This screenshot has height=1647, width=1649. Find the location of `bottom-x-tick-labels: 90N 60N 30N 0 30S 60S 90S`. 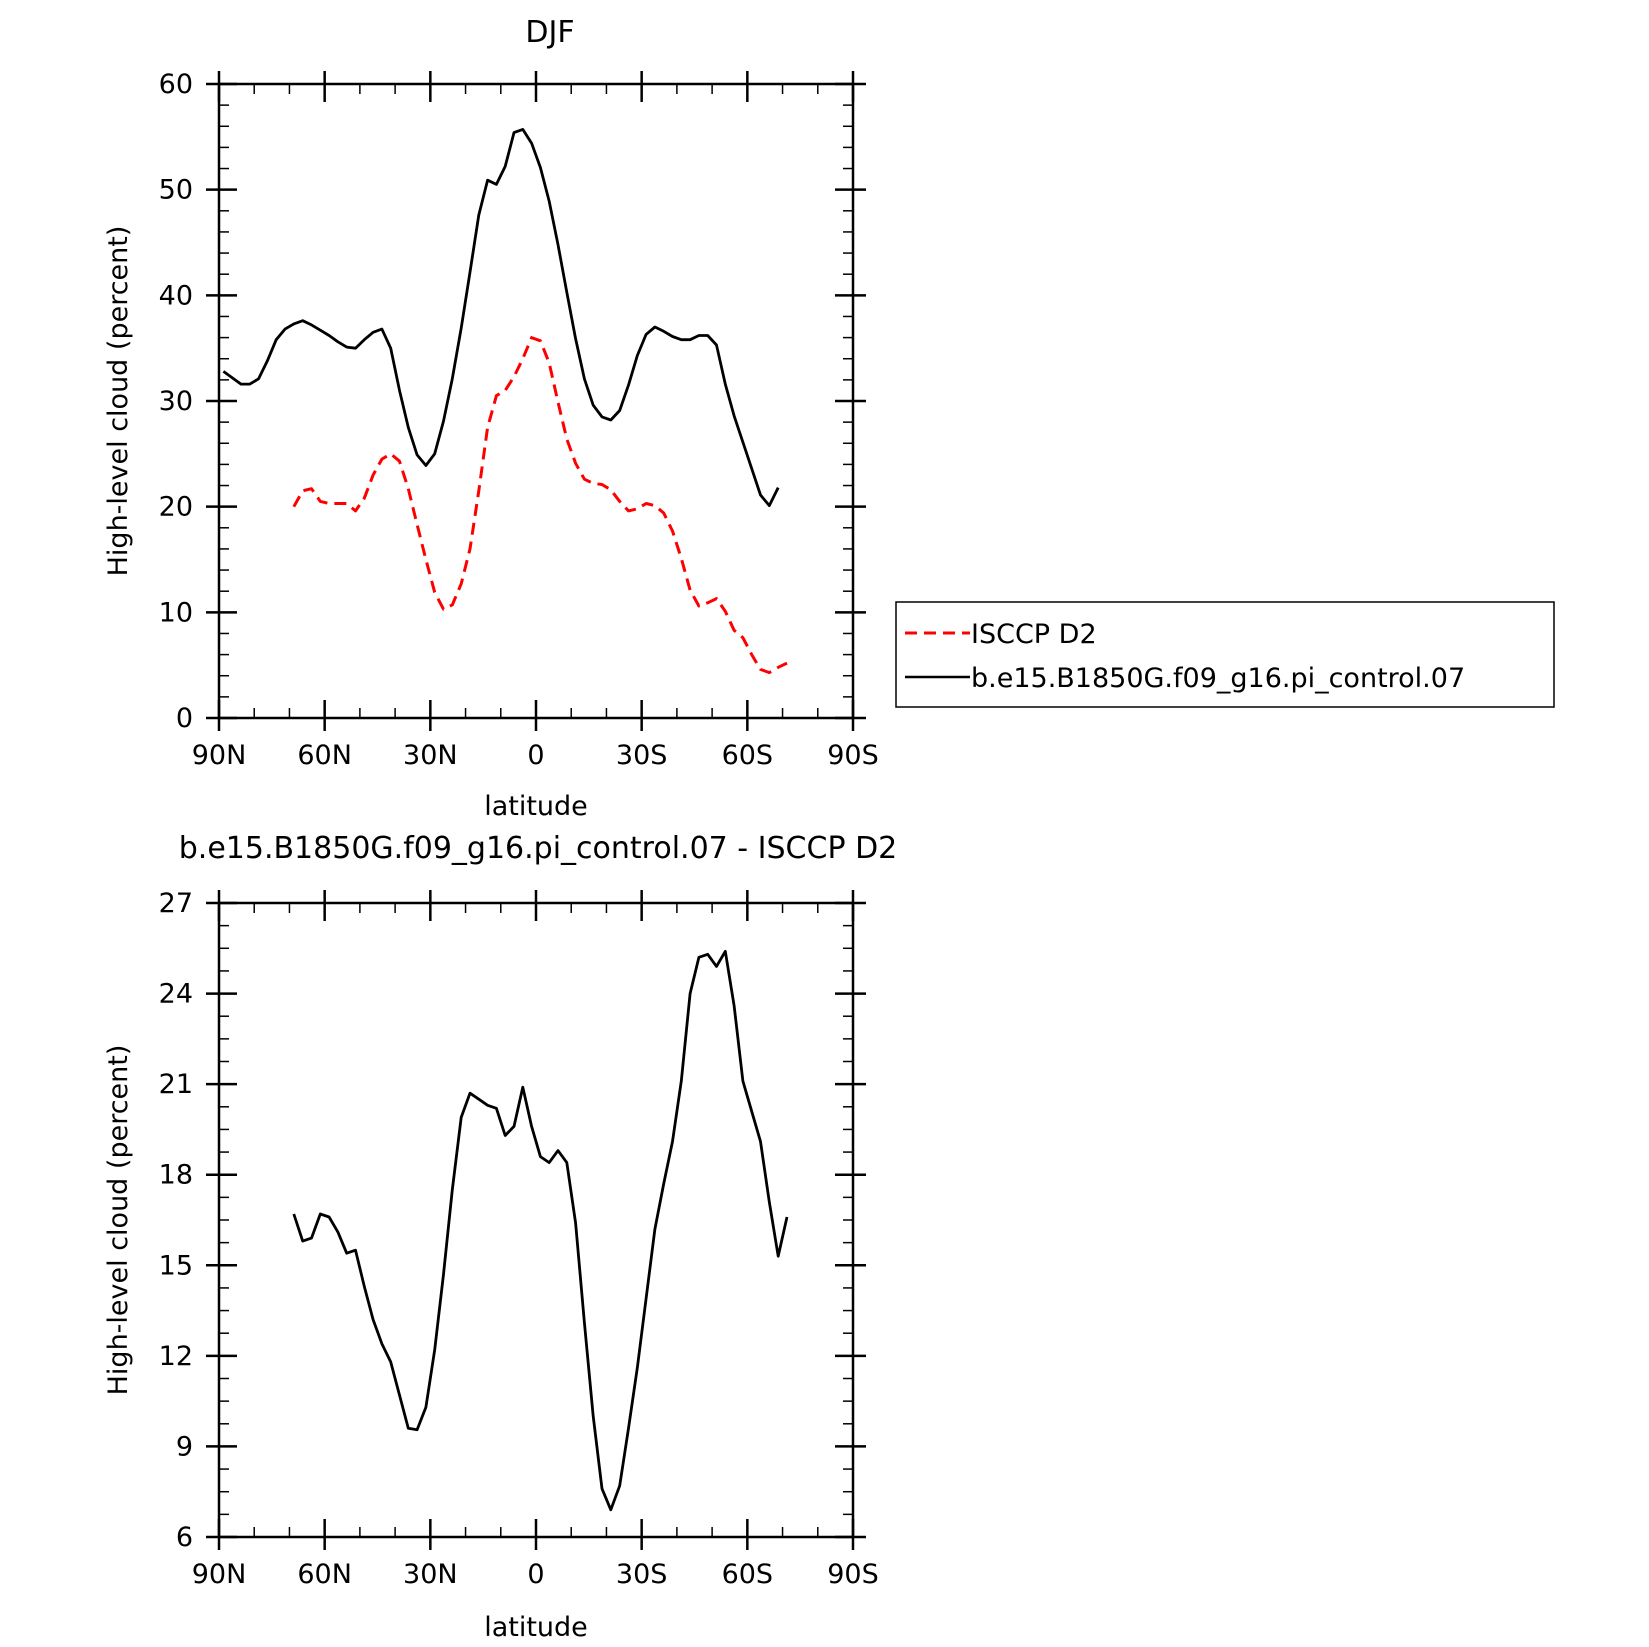

bottom-x-tick-labels: 90N 60N 30N 0 30S 60S 90S is located at coordinates (535, 1574).